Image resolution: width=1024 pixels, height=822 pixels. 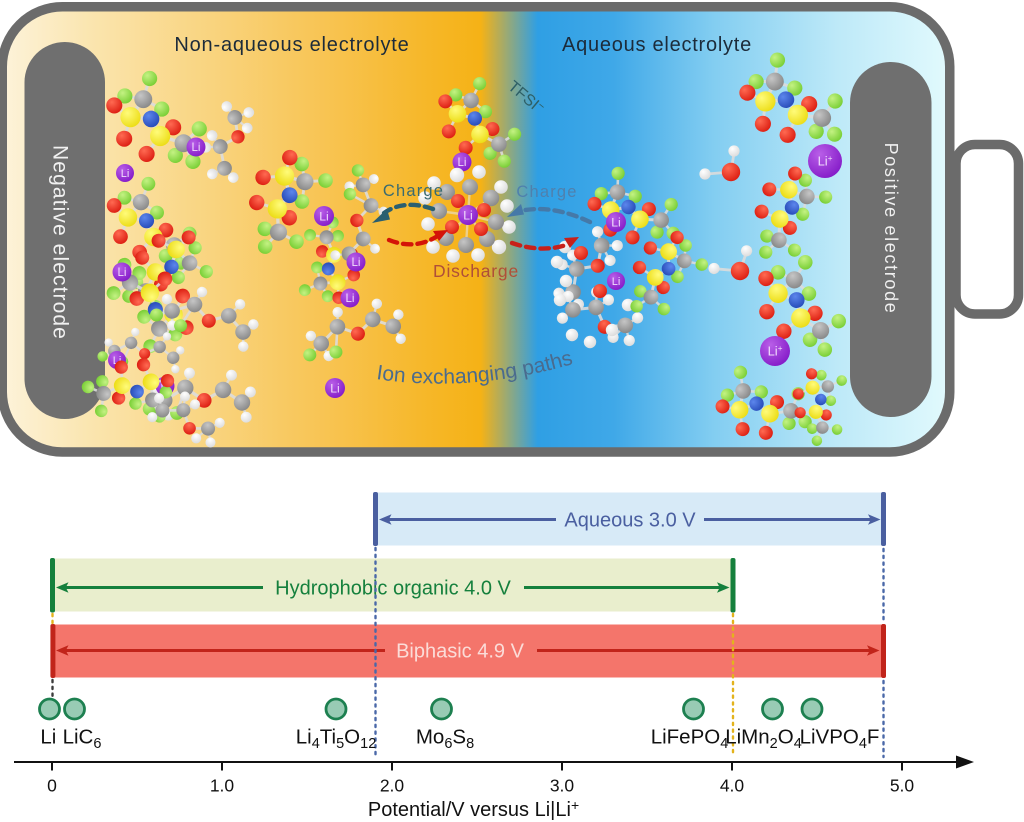 I want to click on svg-text: Discharge, so click(x=476, y=271).